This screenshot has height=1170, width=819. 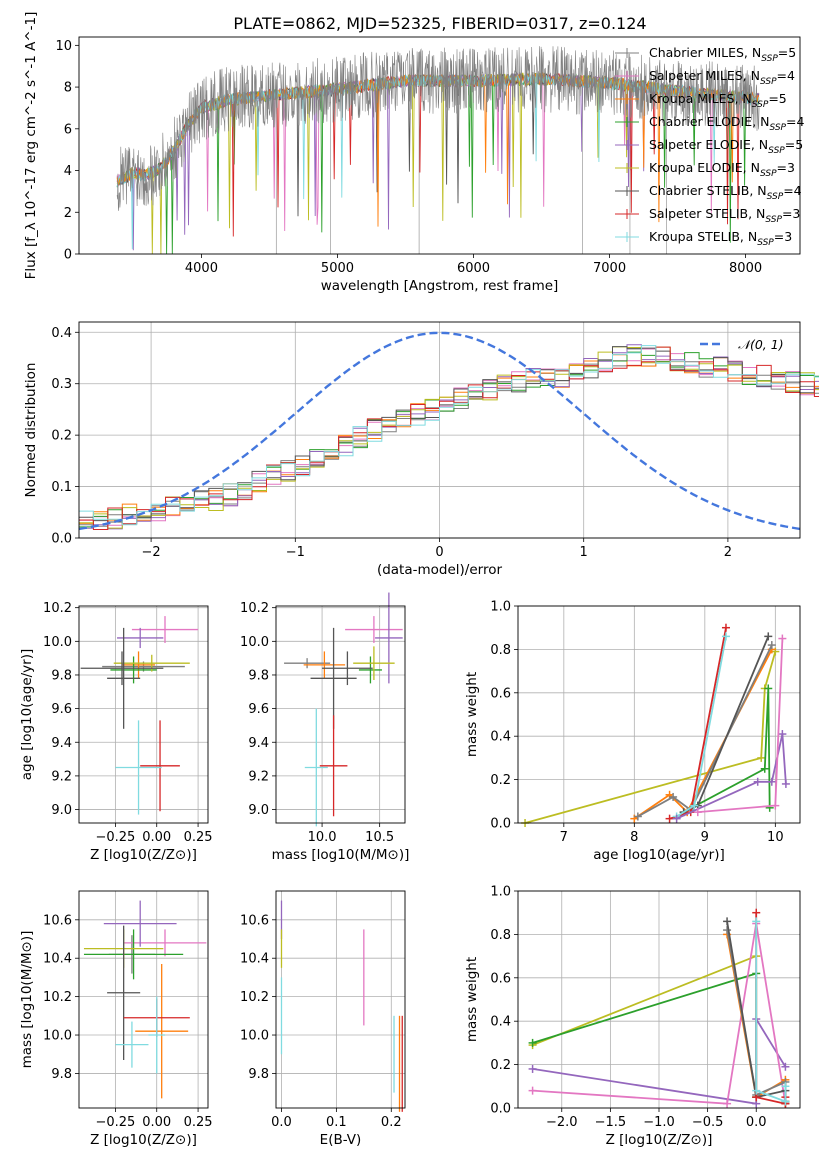 I want to click on x-tick-label: −2.0, so click(x=562, y=1122).